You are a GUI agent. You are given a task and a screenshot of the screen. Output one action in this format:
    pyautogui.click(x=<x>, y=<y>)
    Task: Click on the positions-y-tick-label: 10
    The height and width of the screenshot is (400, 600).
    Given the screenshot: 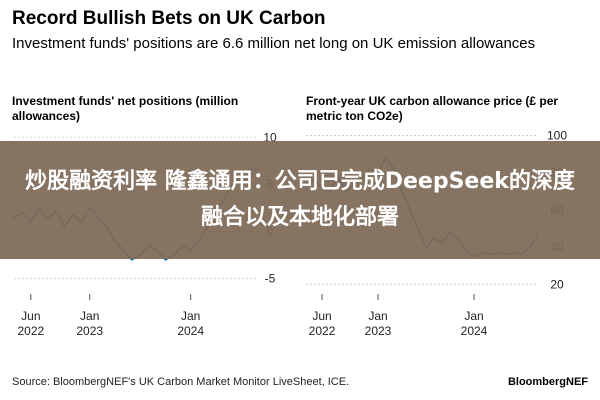 What is the action you would take?
    pyautogui.click(x=270, y=137)
    